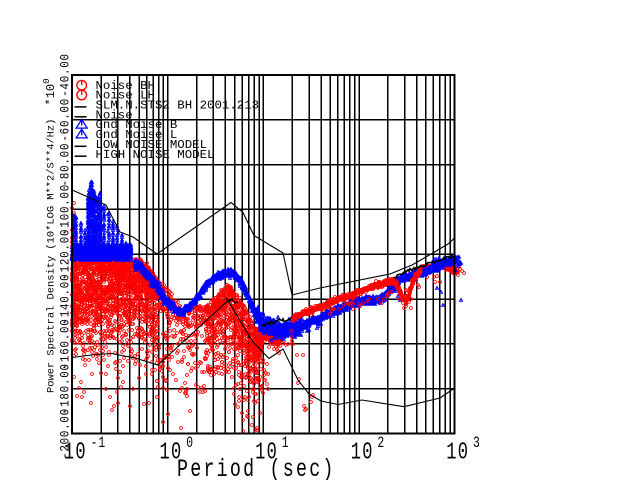 The width and height of the screenshot is (640, 480). What do you see at coordinates (99, 443) in the screenshot?
I see `svg-text: -1` at bounding box center [99, 443].